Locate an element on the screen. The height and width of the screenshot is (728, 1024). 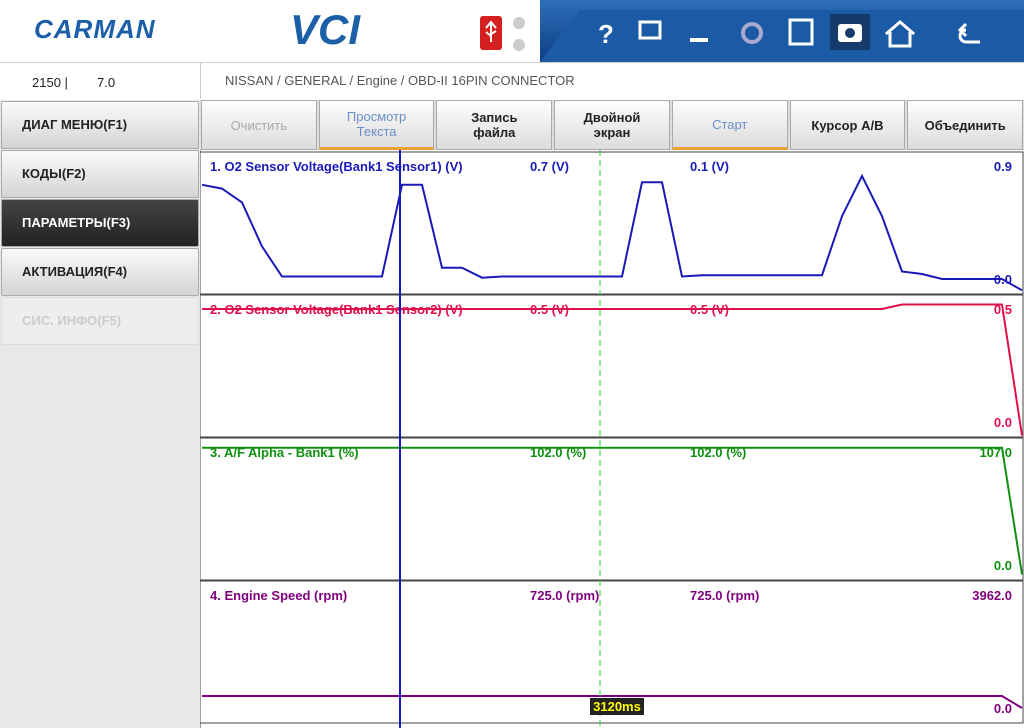
menu-item: КОДЫ(F2) is located at coordinates (100, 174).